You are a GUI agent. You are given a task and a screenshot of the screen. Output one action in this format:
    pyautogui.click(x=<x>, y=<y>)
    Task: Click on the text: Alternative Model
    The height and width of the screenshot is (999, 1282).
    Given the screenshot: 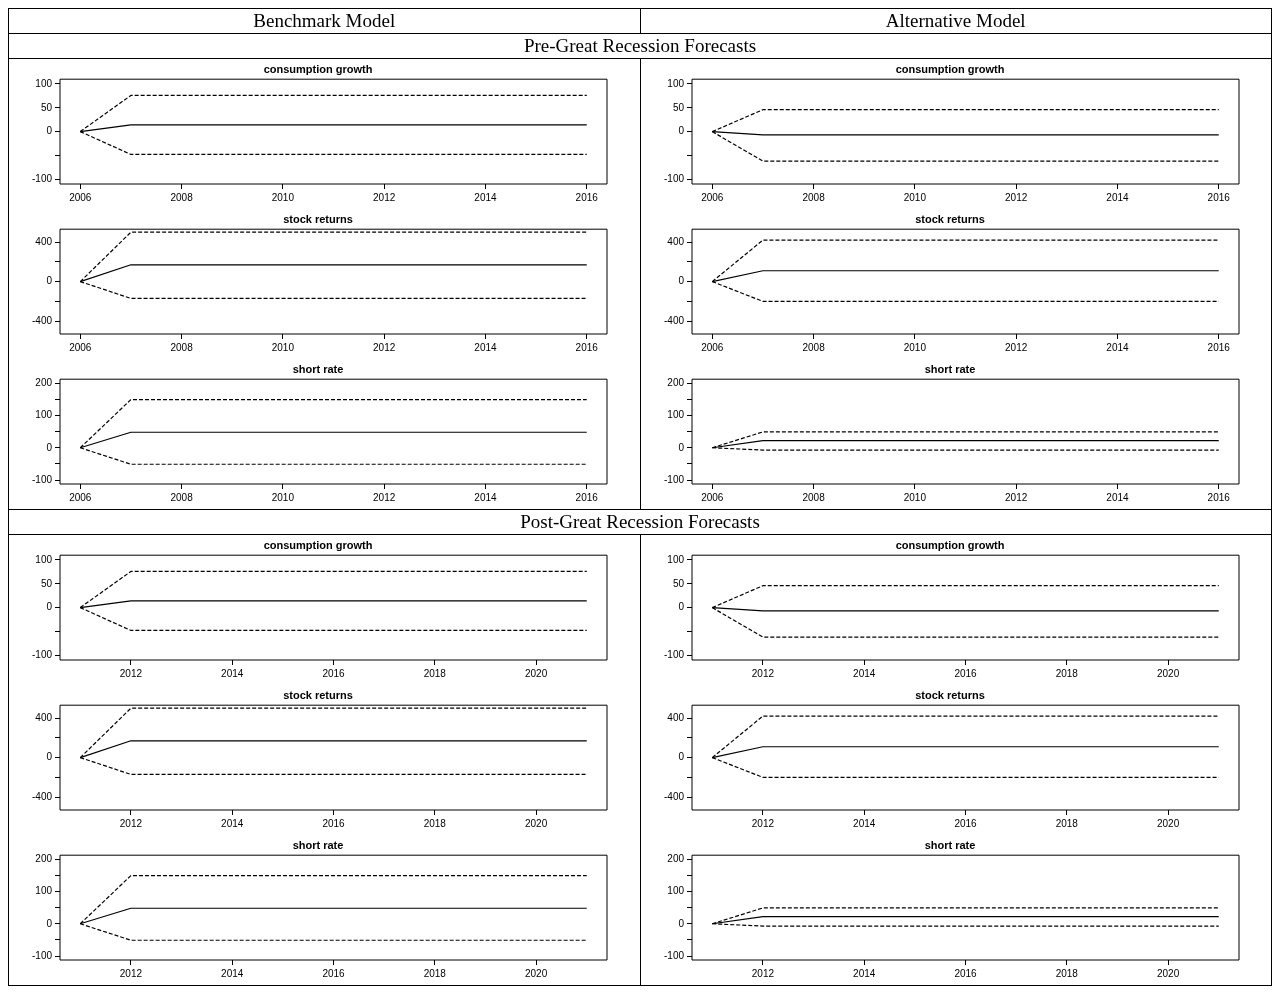 What is the action you would take?
    pyautogui.click(x=956, y=21)
    